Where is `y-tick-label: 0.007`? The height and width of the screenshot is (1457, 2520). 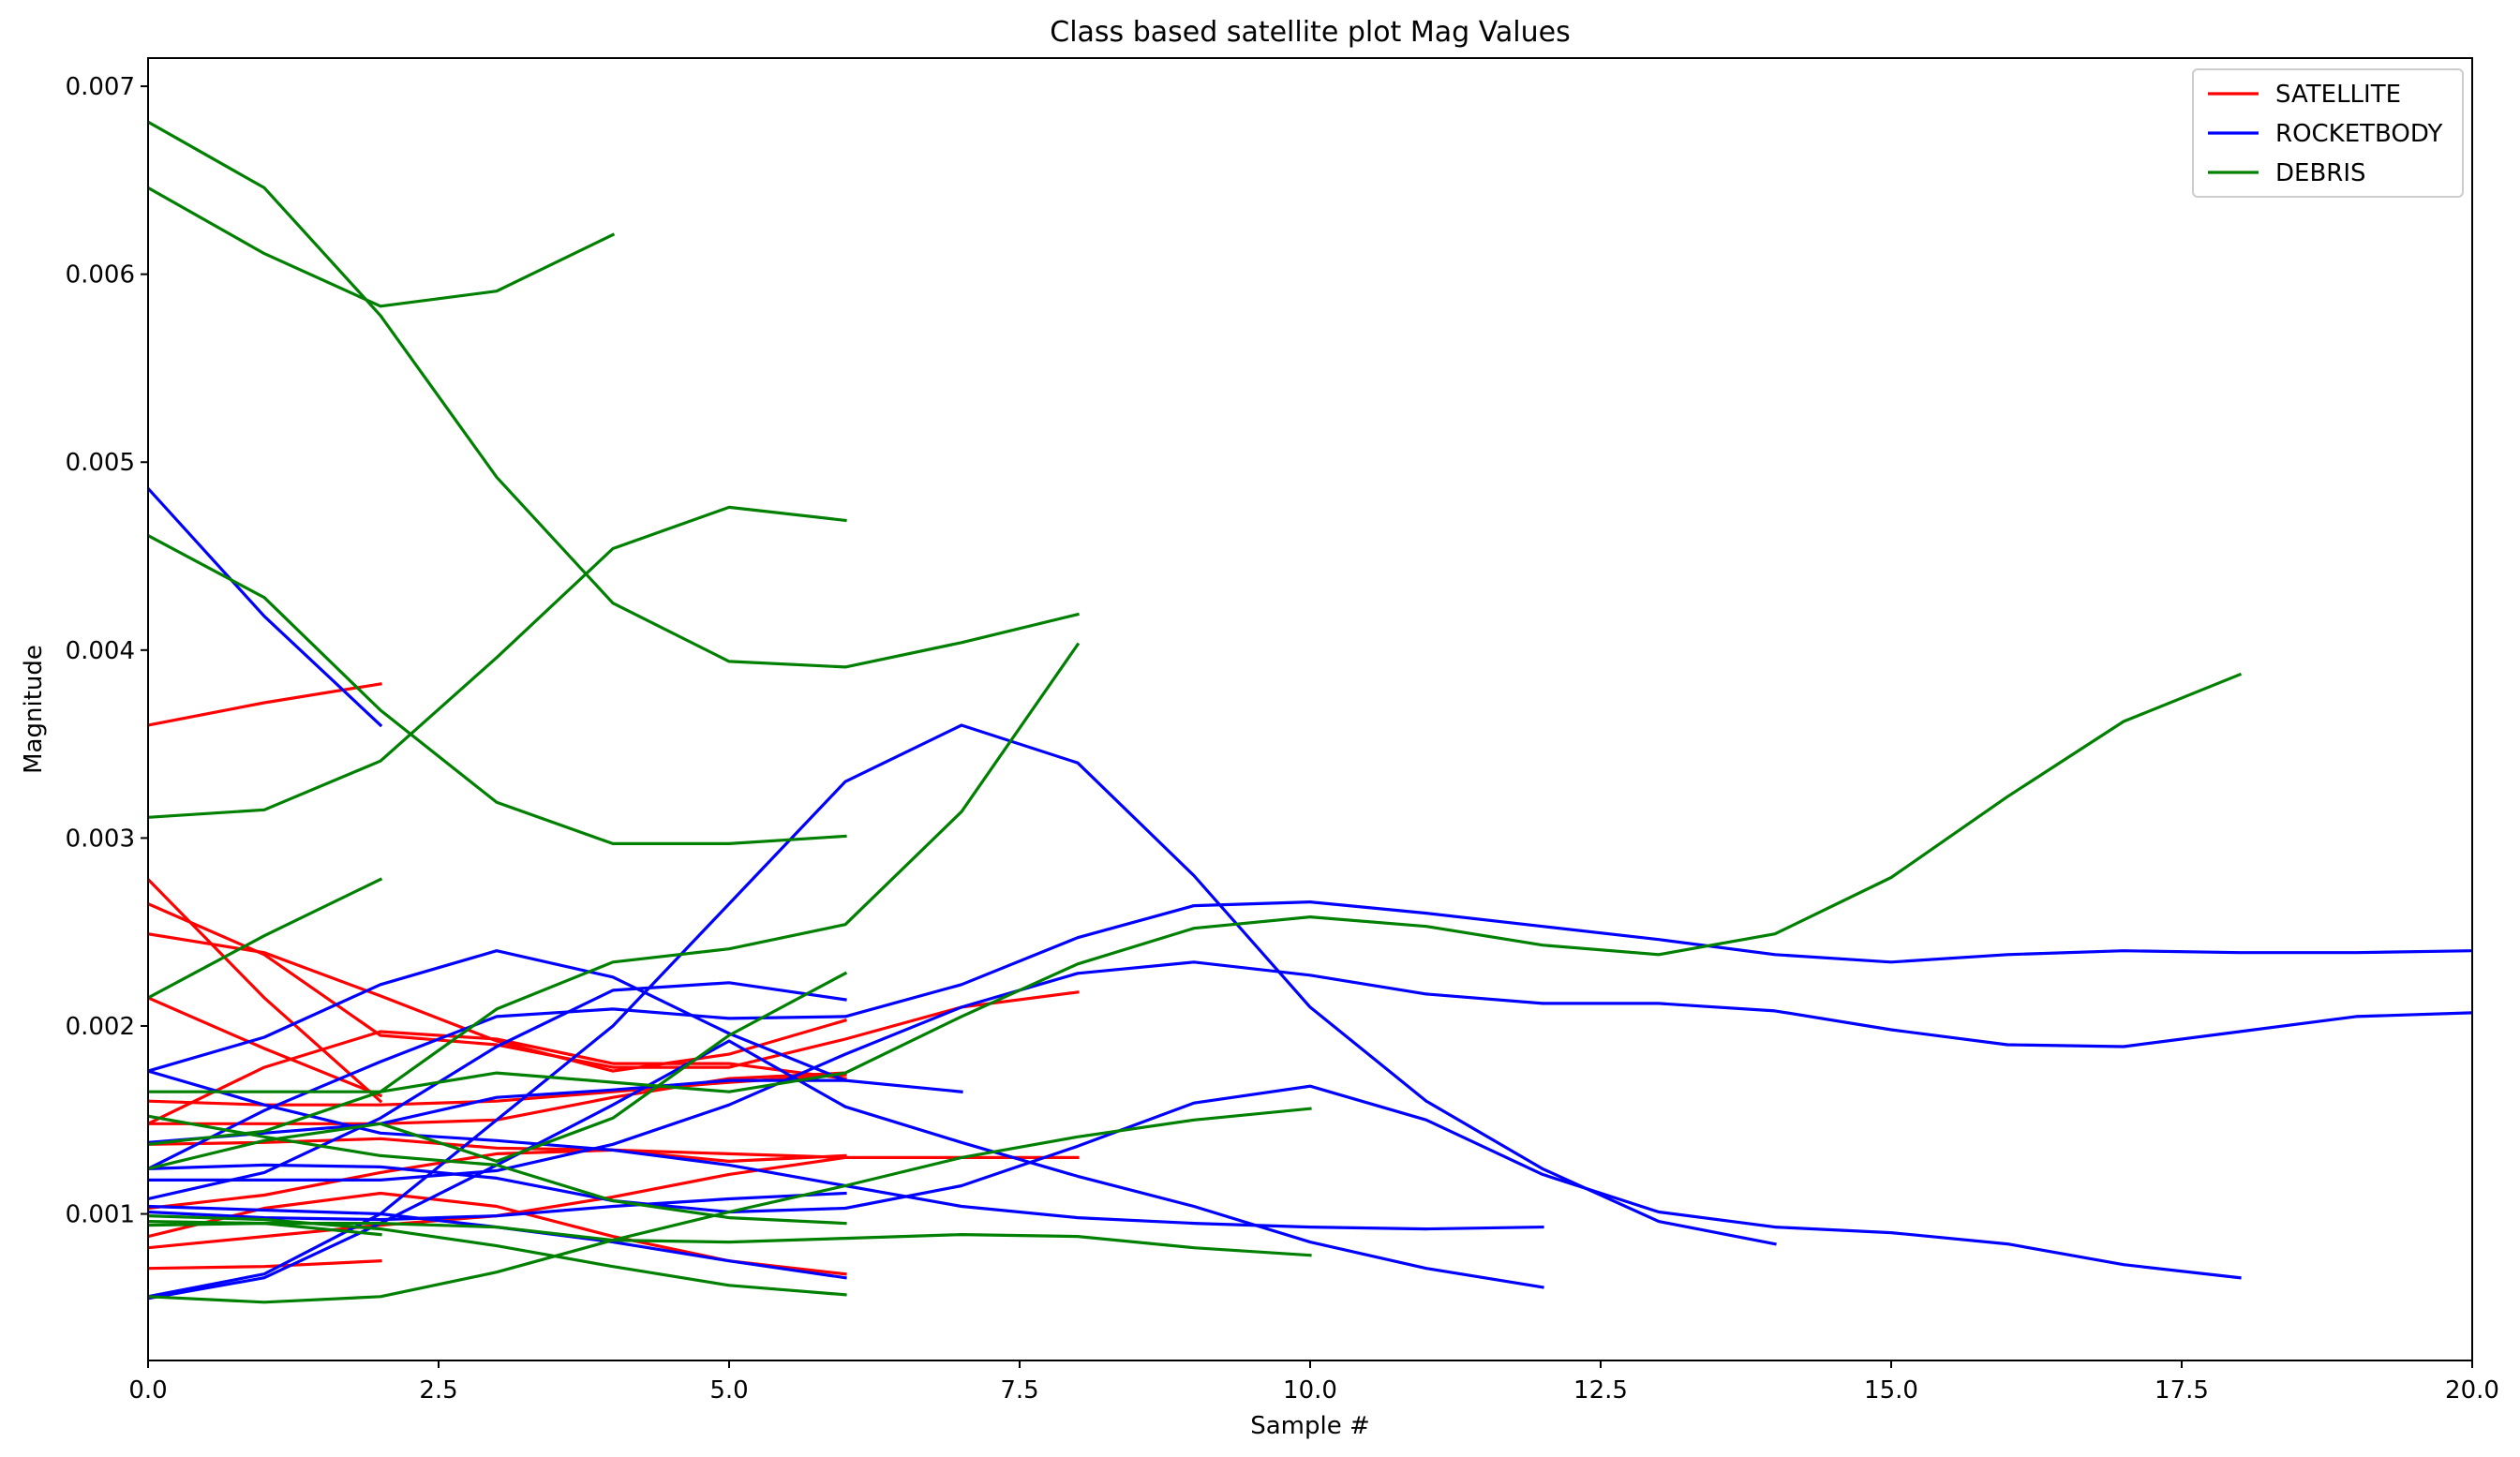
y-tick-label: 0.007 is located at coordinates (100, 87).